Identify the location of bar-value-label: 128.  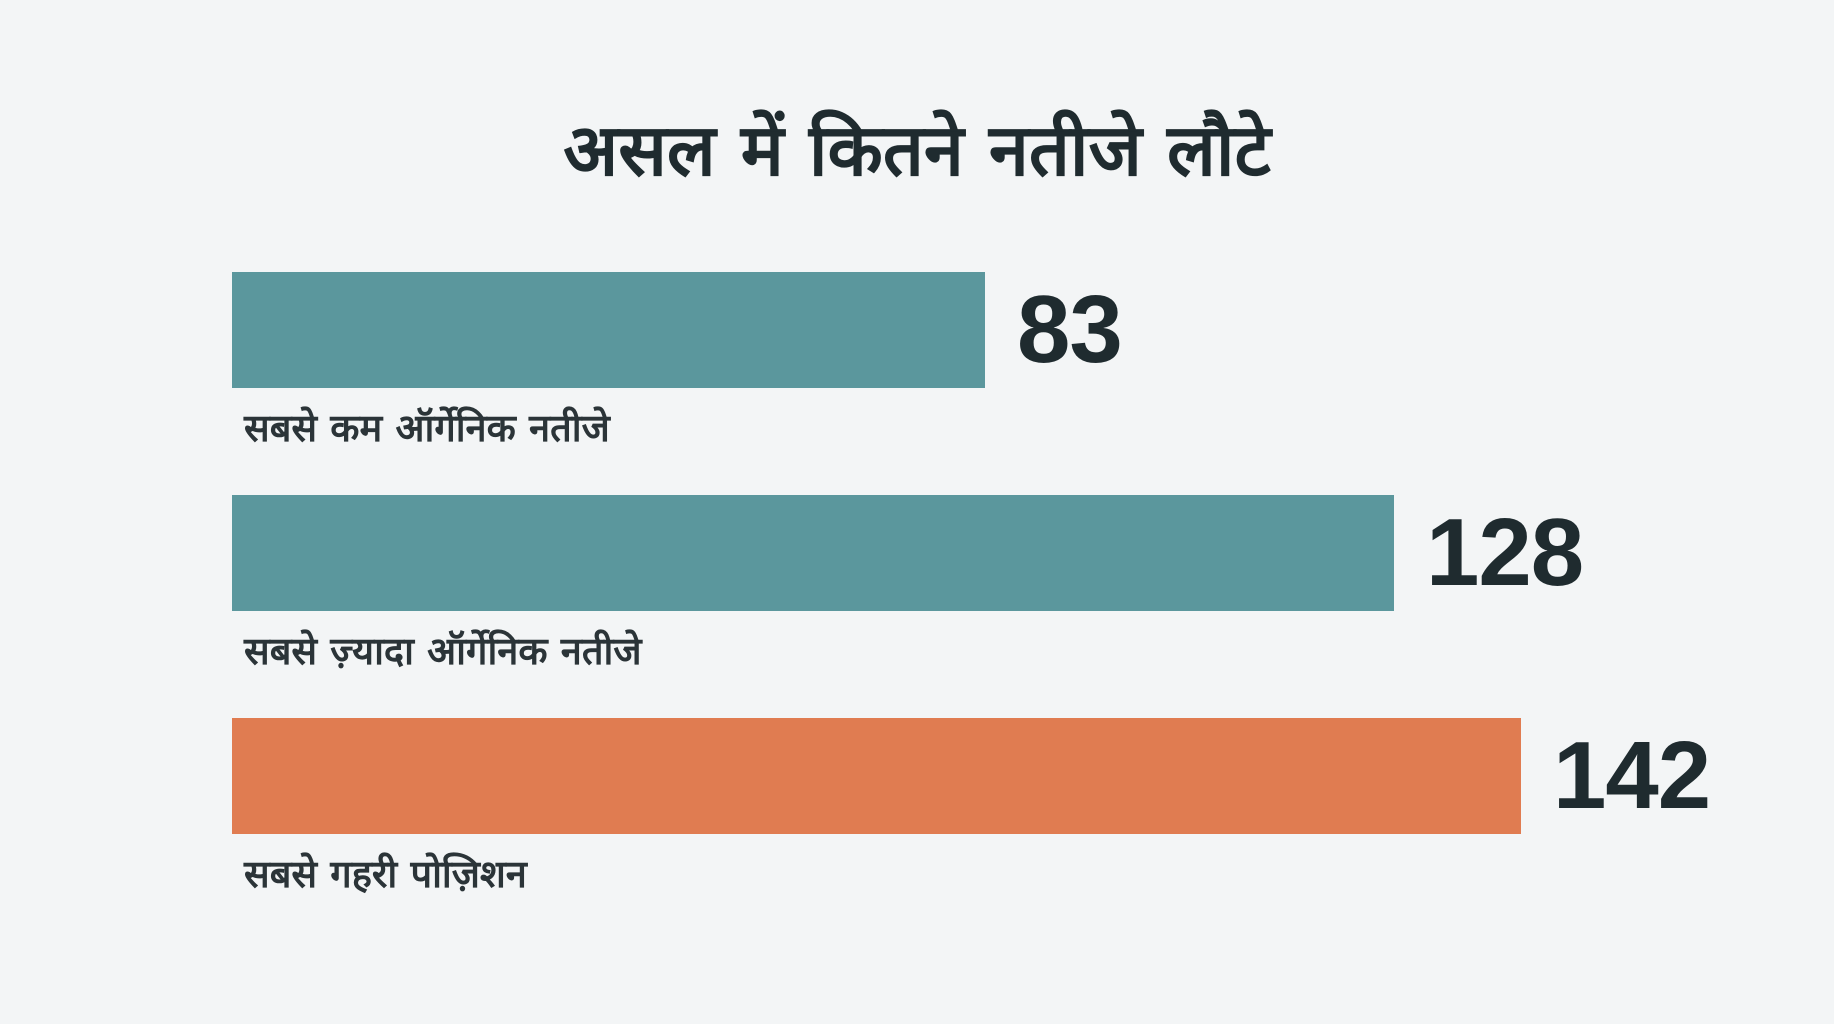
(1505, 552).